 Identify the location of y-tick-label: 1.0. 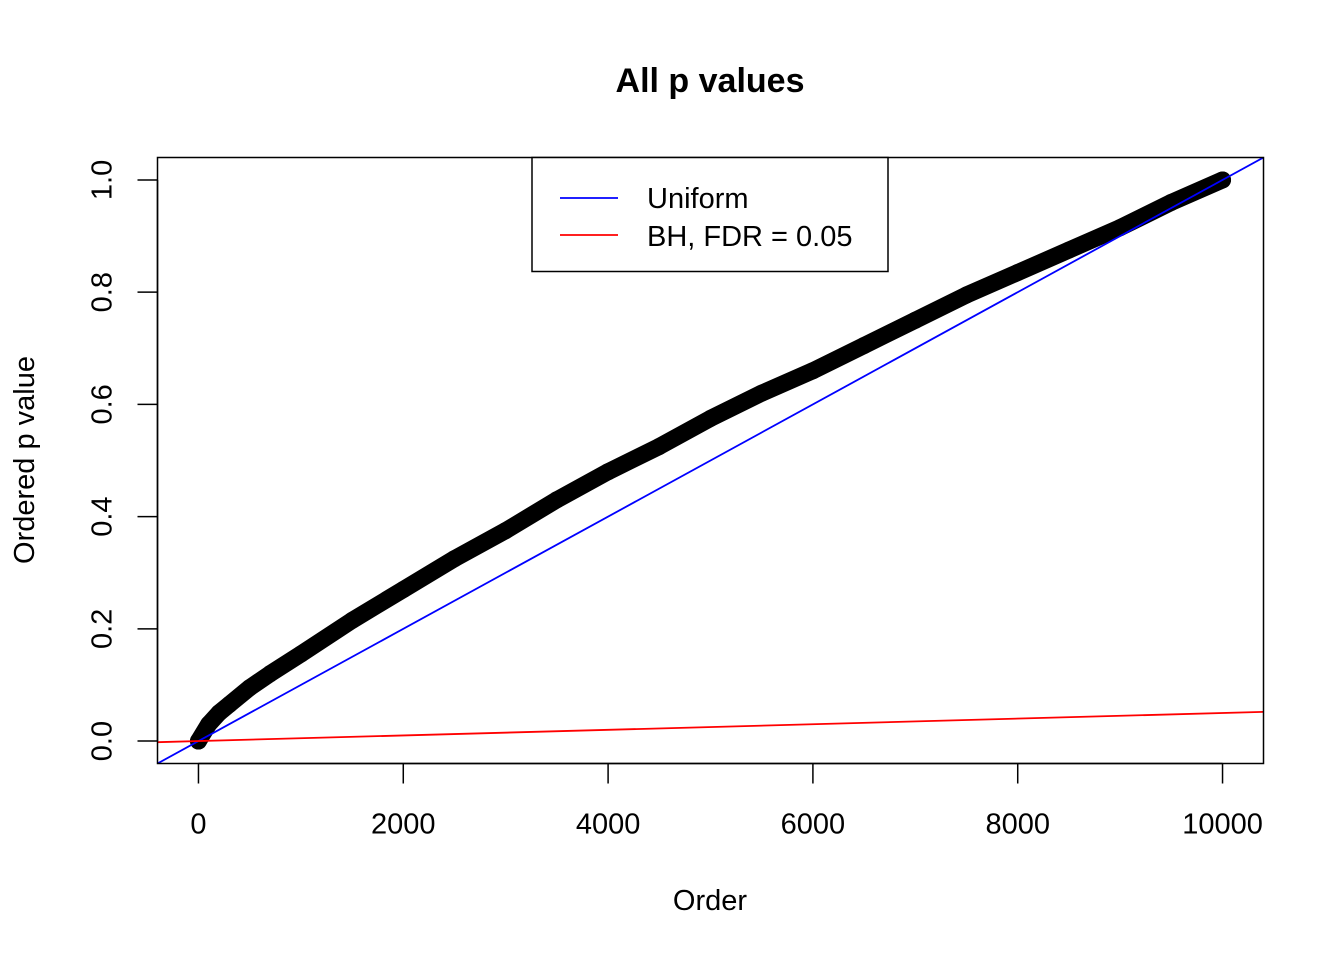
(103, 180).